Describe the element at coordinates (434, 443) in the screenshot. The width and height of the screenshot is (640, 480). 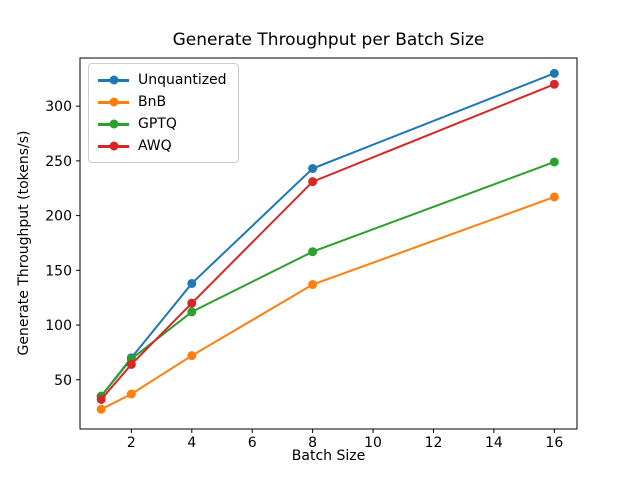
I see `x-tick-label: 12` at that location.